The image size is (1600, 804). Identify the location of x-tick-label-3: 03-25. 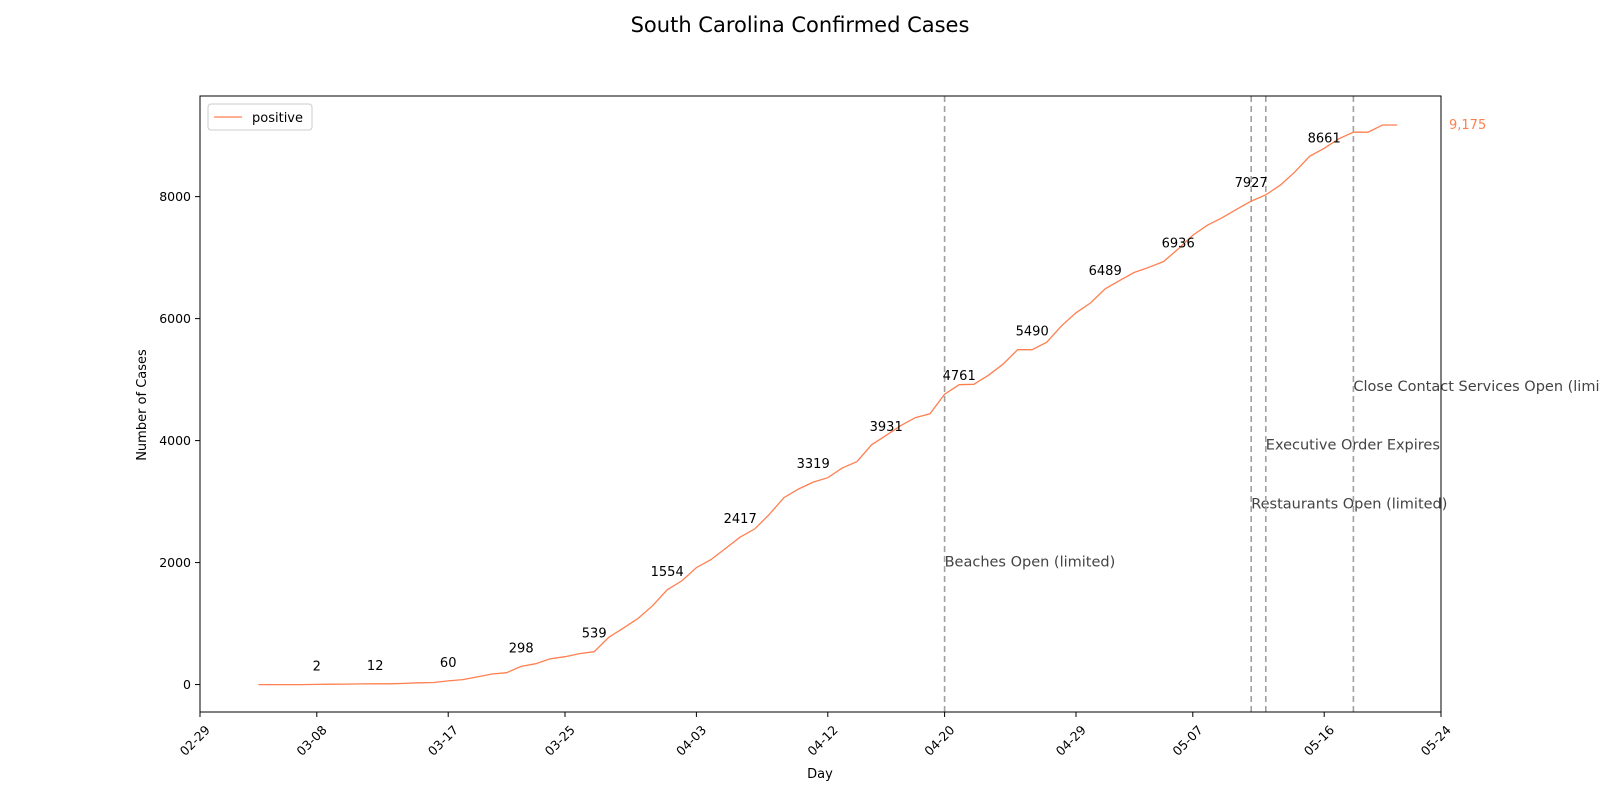
(560, 740).